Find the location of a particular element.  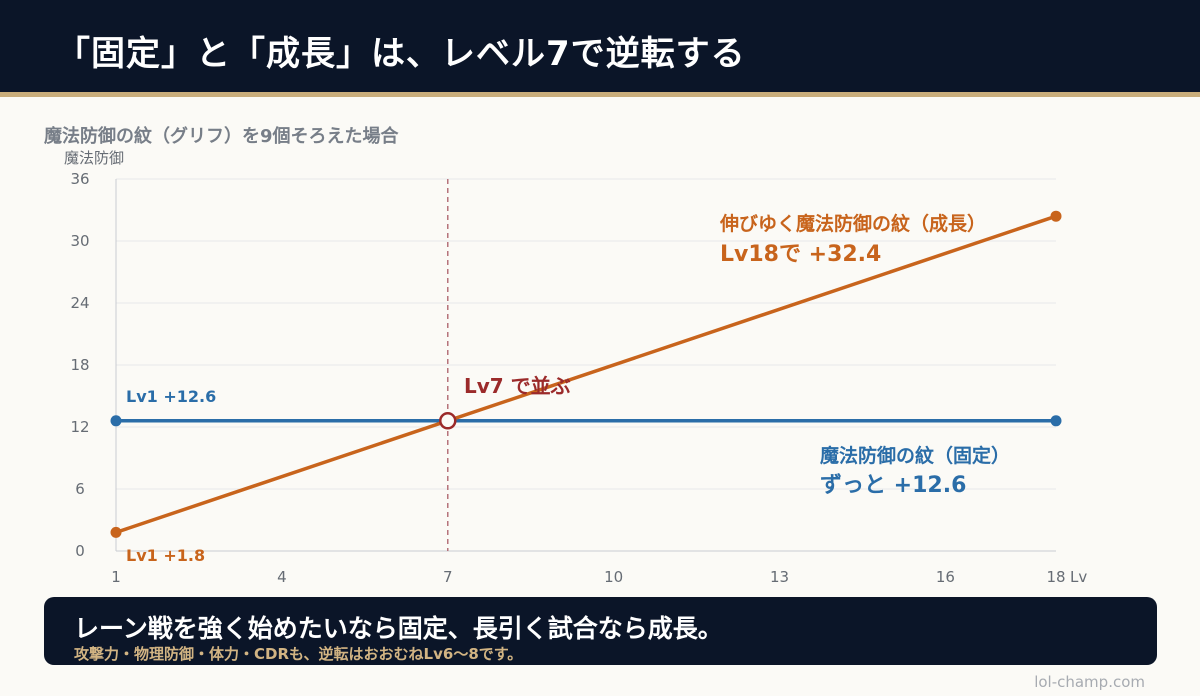

x-tick-label: 7 is located at coordinates (448, 577).